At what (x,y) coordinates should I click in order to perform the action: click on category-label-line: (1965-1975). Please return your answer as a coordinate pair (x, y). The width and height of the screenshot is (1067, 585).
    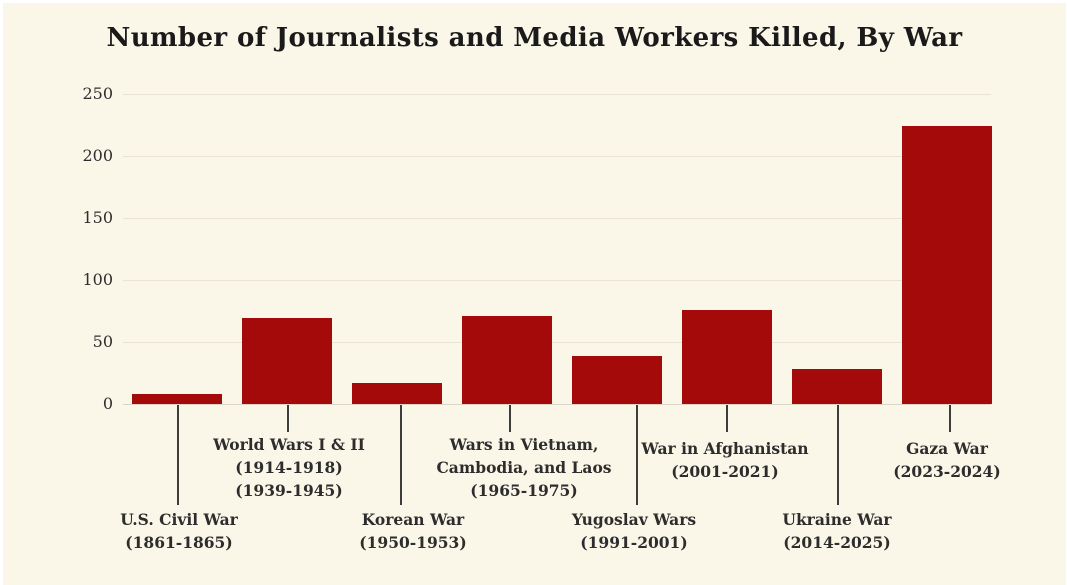
    Looking at the image, I should click on (524, 490).